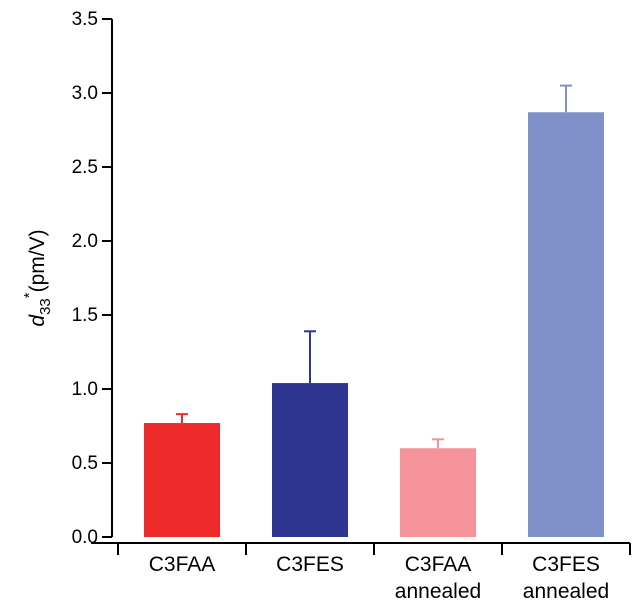 Image resolution: width=633 pixels, height=606 pixels. I want to click on y-tick-label: 1.0, so click(85, 389).